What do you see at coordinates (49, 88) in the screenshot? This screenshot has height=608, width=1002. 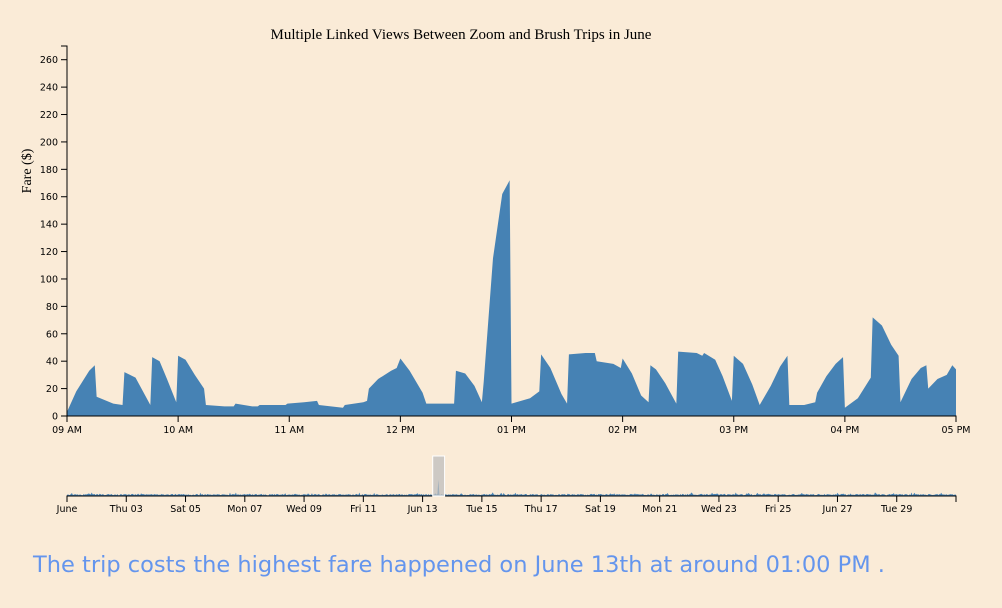 I see `y-tick-label: 240` at bounding box center [49, 88].